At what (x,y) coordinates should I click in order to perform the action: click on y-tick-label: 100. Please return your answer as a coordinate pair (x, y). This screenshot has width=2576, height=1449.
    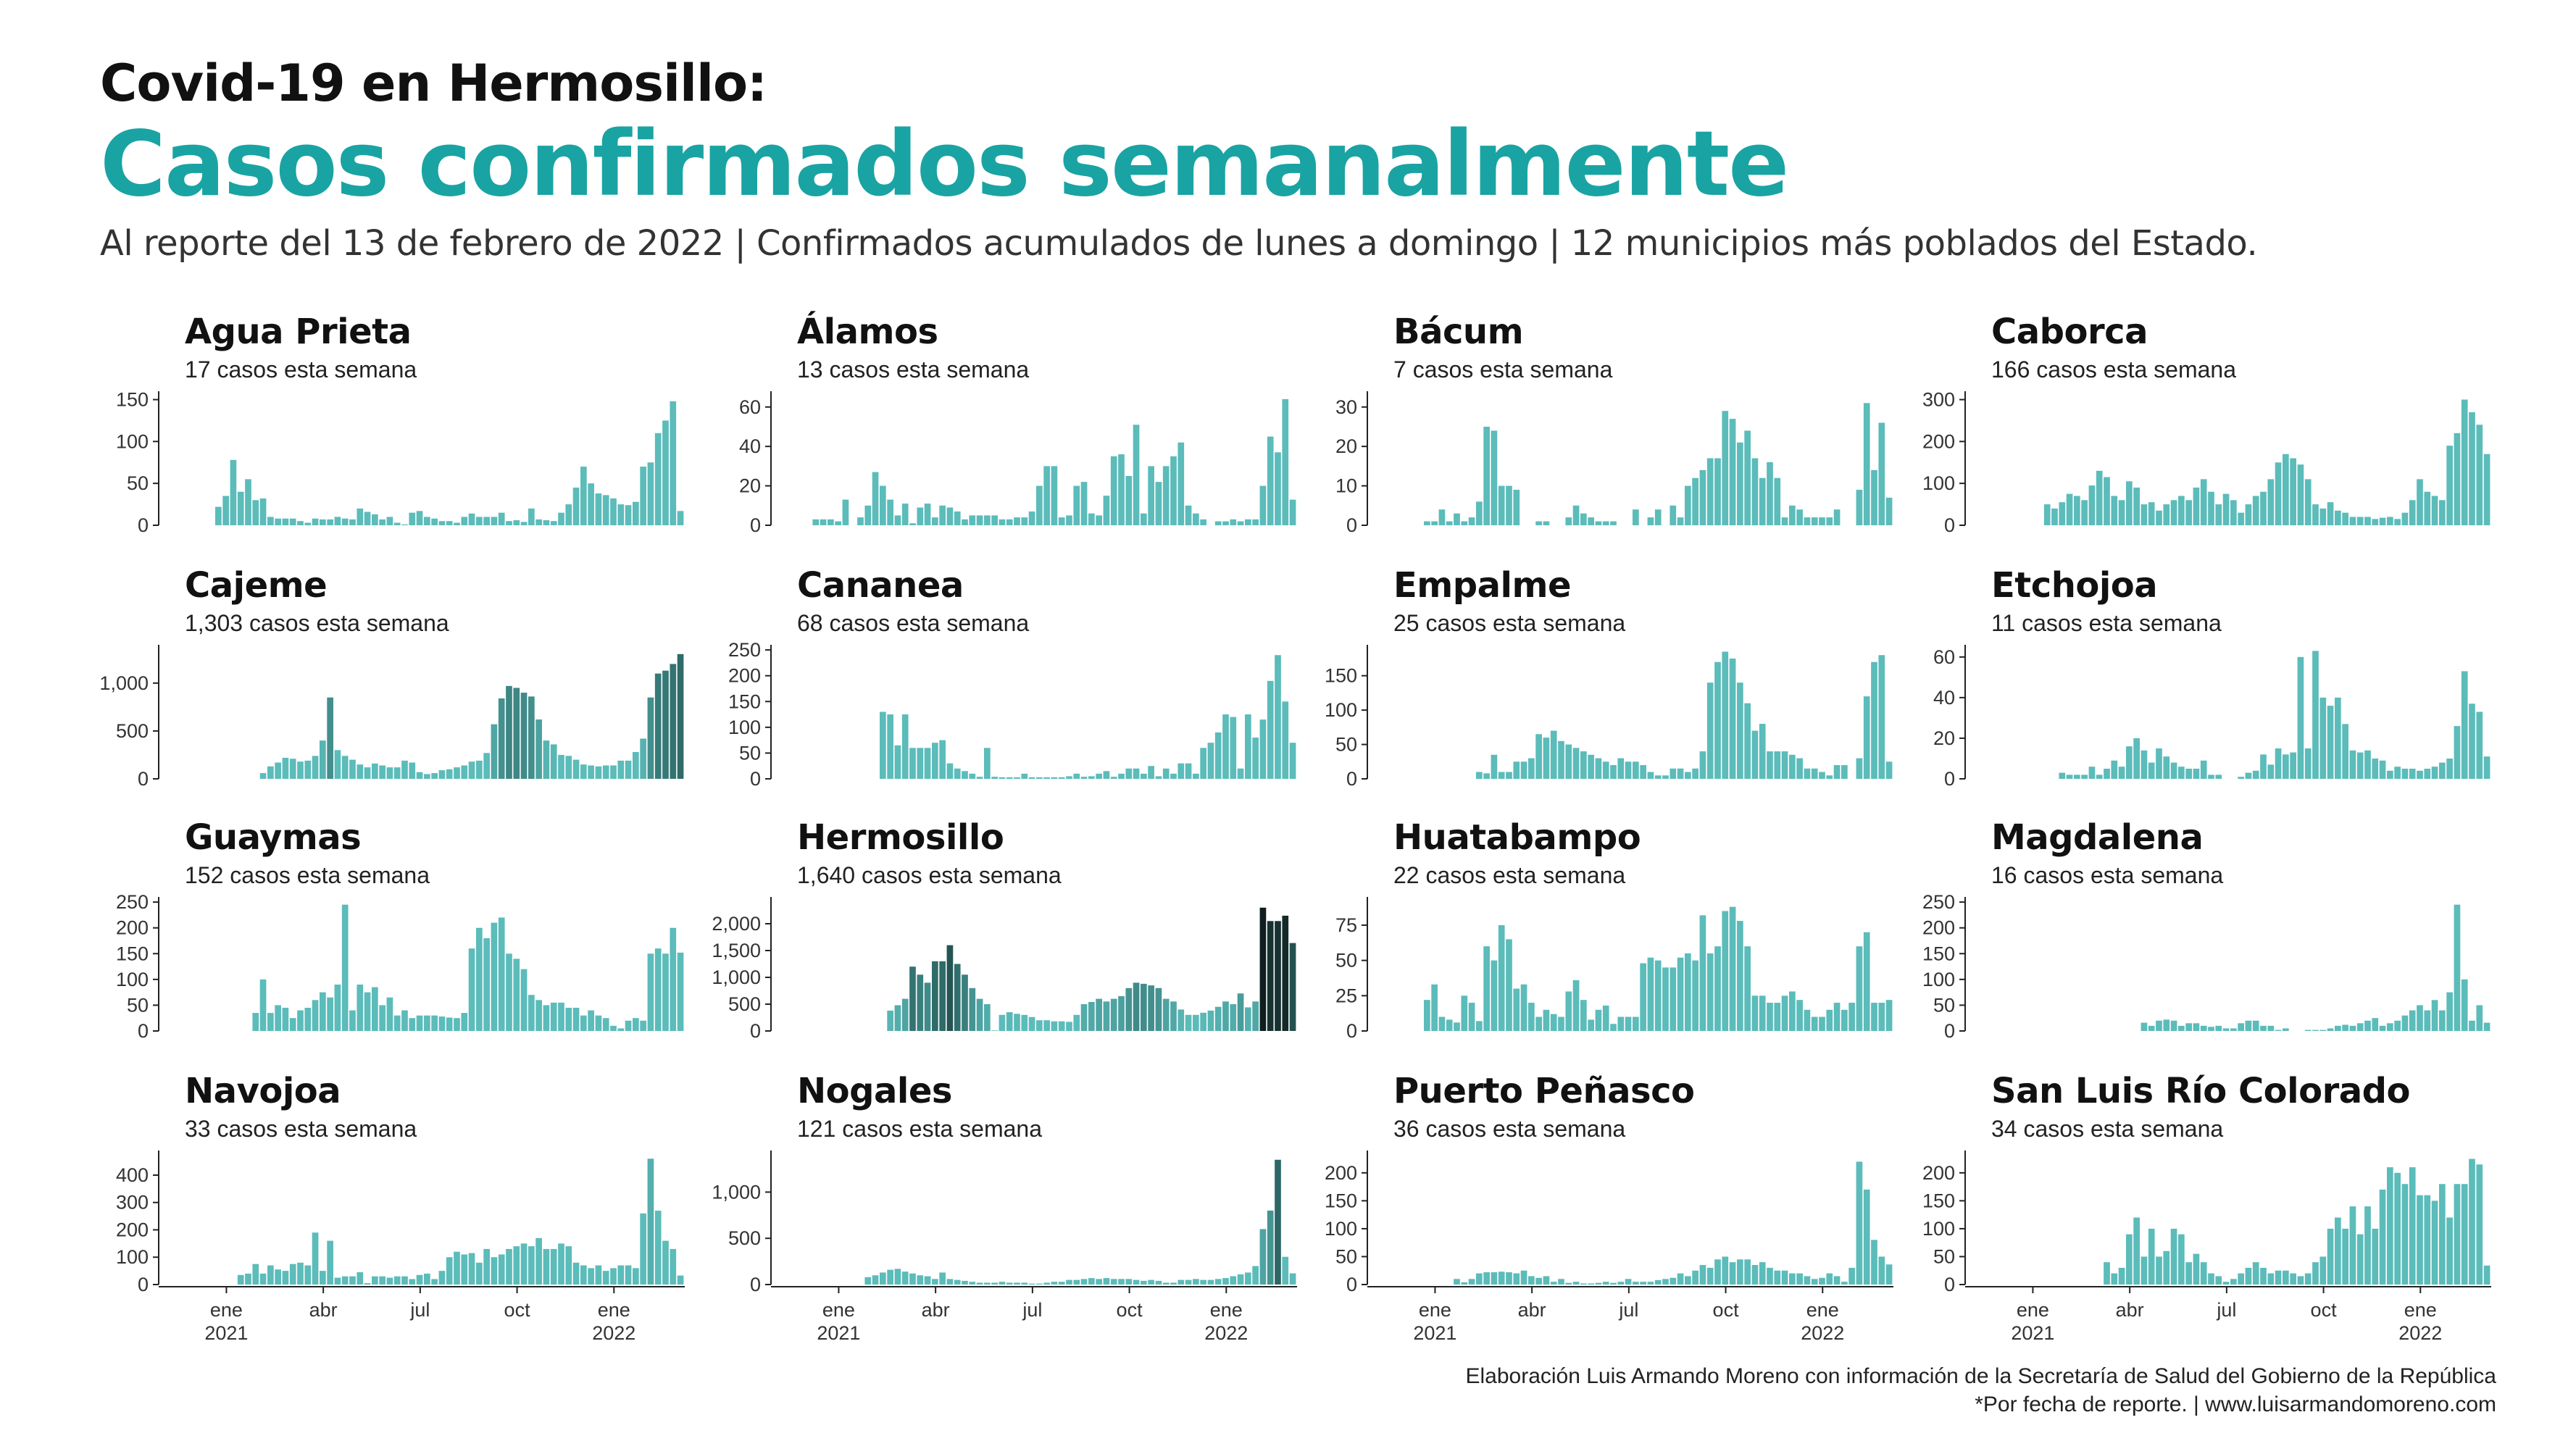
    Looking at the image, I should click on (132, 980).